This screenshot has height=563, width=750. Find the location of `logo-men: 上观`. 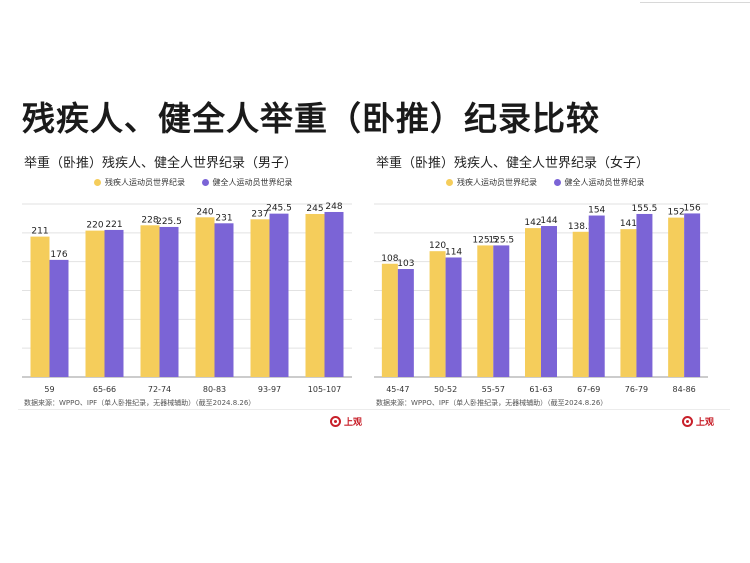

logo-men: 上观 is located at coordinates (345, 421).